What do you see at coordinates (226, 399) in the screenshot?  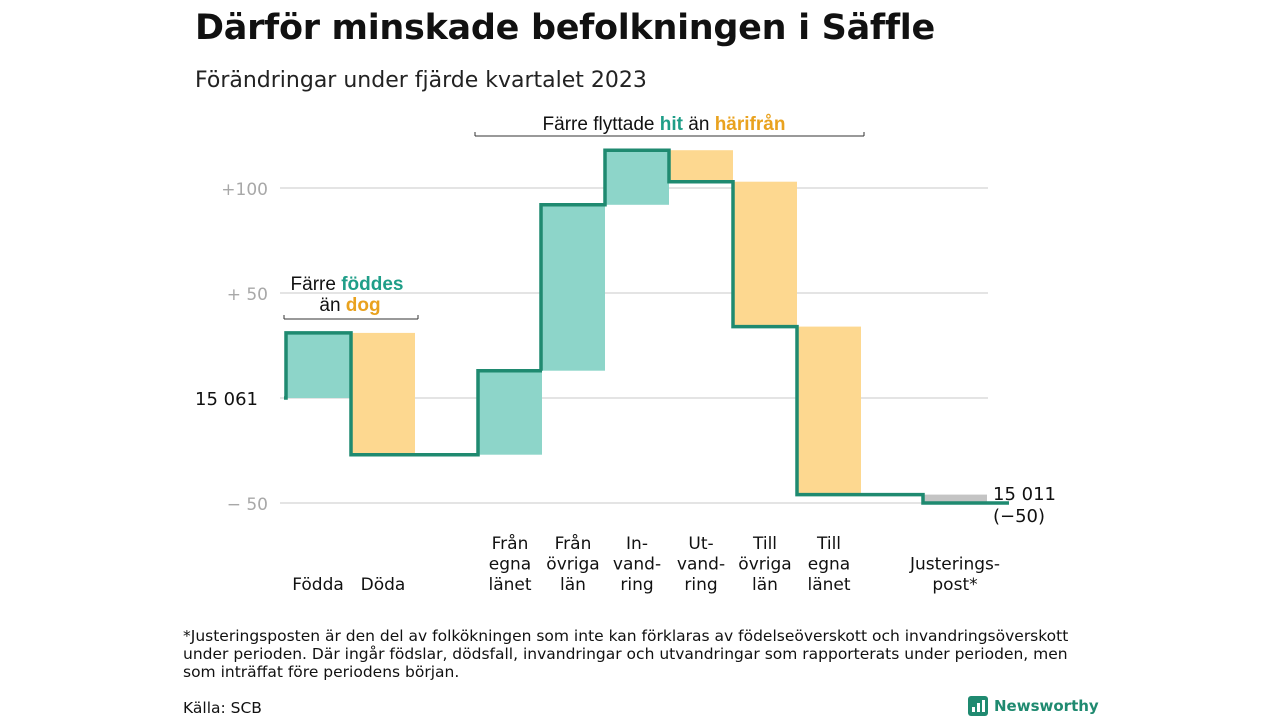 I see `start-value-label: 15 061` at bounding box center [226, 399].